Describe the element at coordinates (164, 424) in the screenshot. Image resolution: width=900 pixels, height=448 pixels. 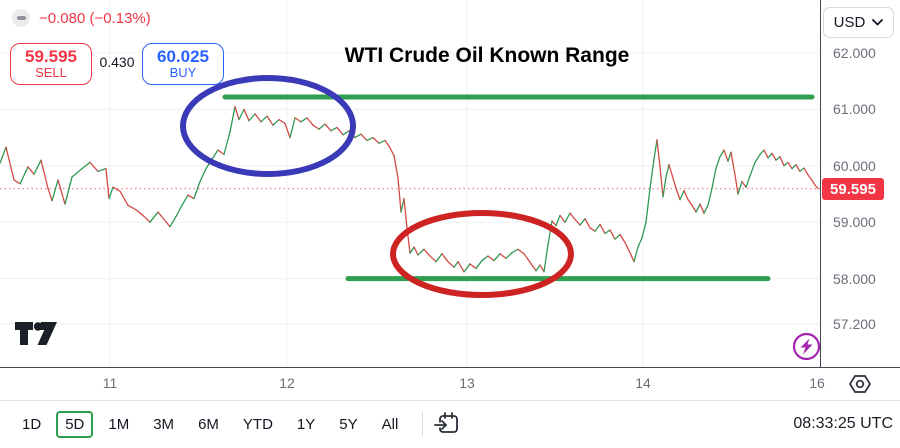
I see `range-button-3m: 3M` at that location.